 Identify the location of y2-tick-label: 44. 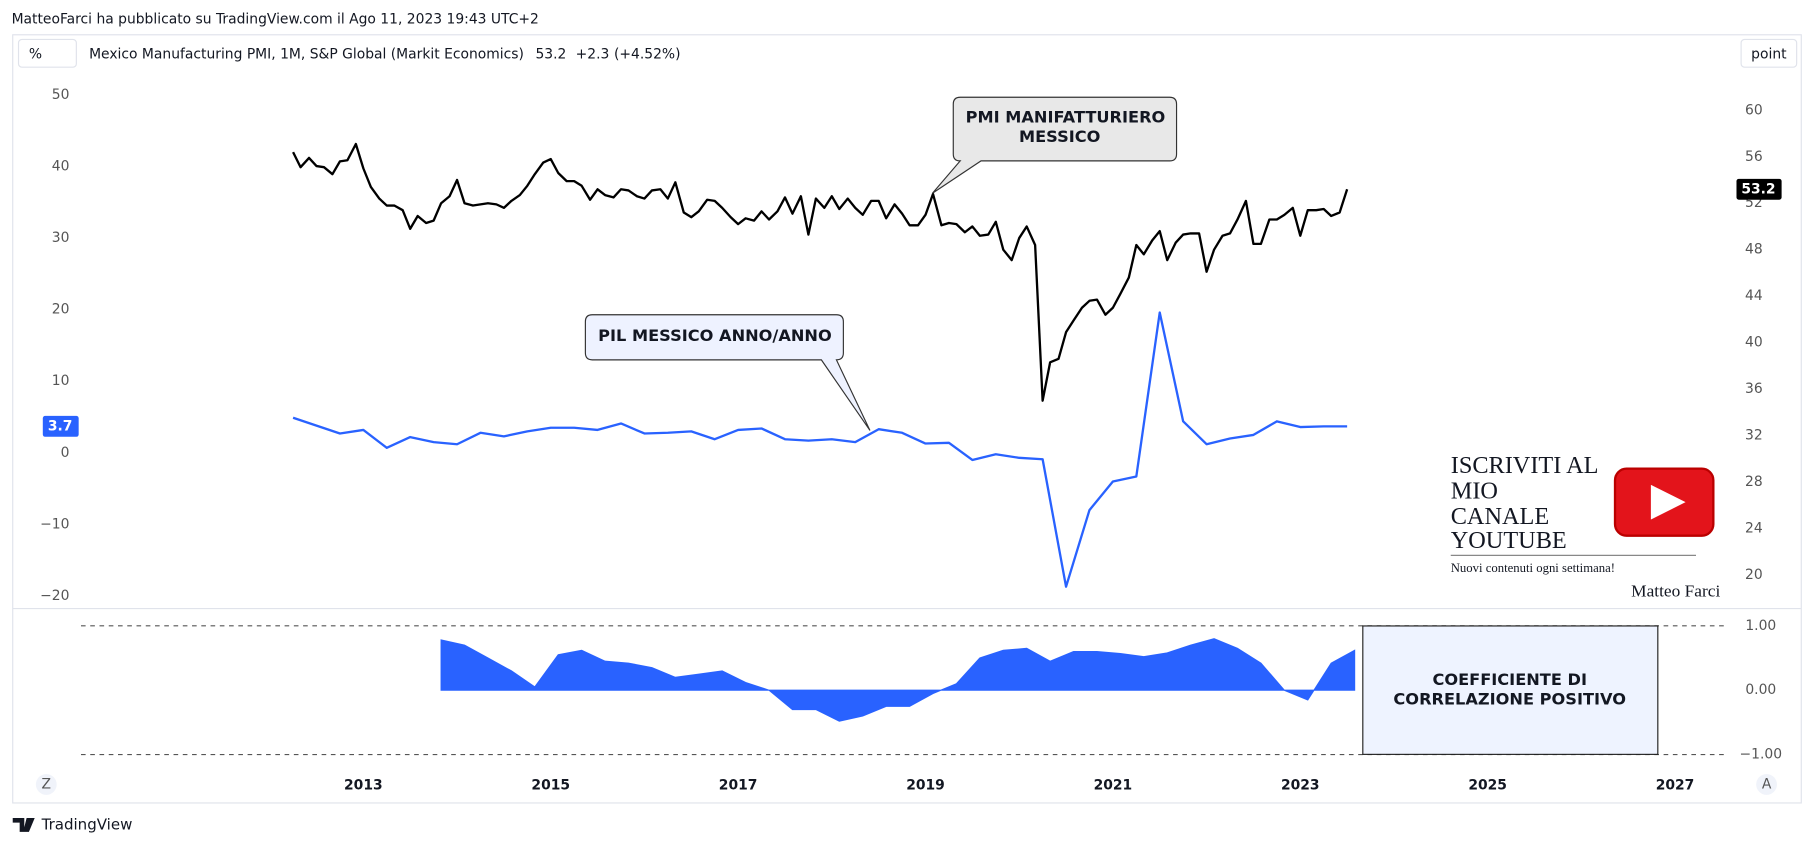
(1754, 296).